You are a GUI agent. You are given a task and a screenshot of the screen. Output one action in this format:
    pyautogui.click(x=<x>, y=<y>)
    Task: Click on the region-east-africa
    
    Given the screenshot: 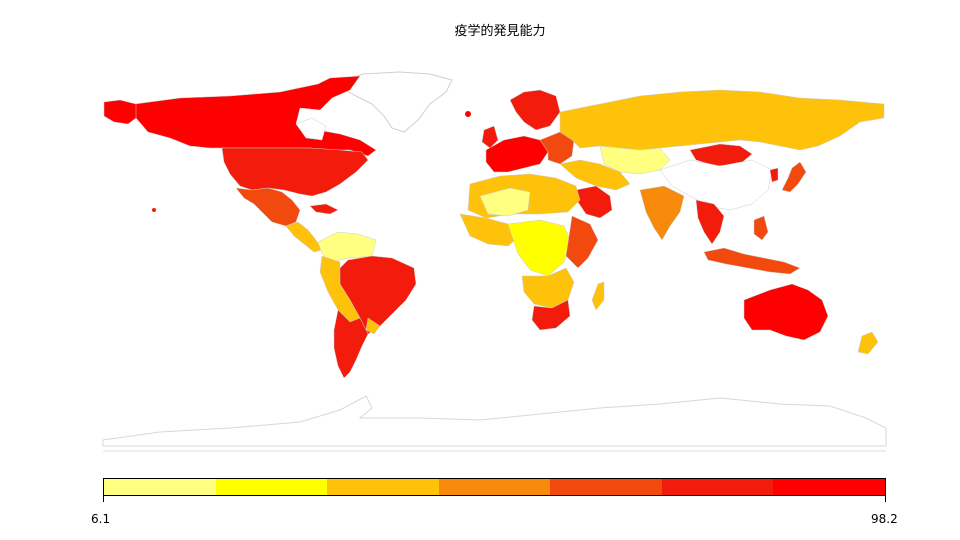 What is the action you would take?
    pyautogui.click(x=582, y=242)
    